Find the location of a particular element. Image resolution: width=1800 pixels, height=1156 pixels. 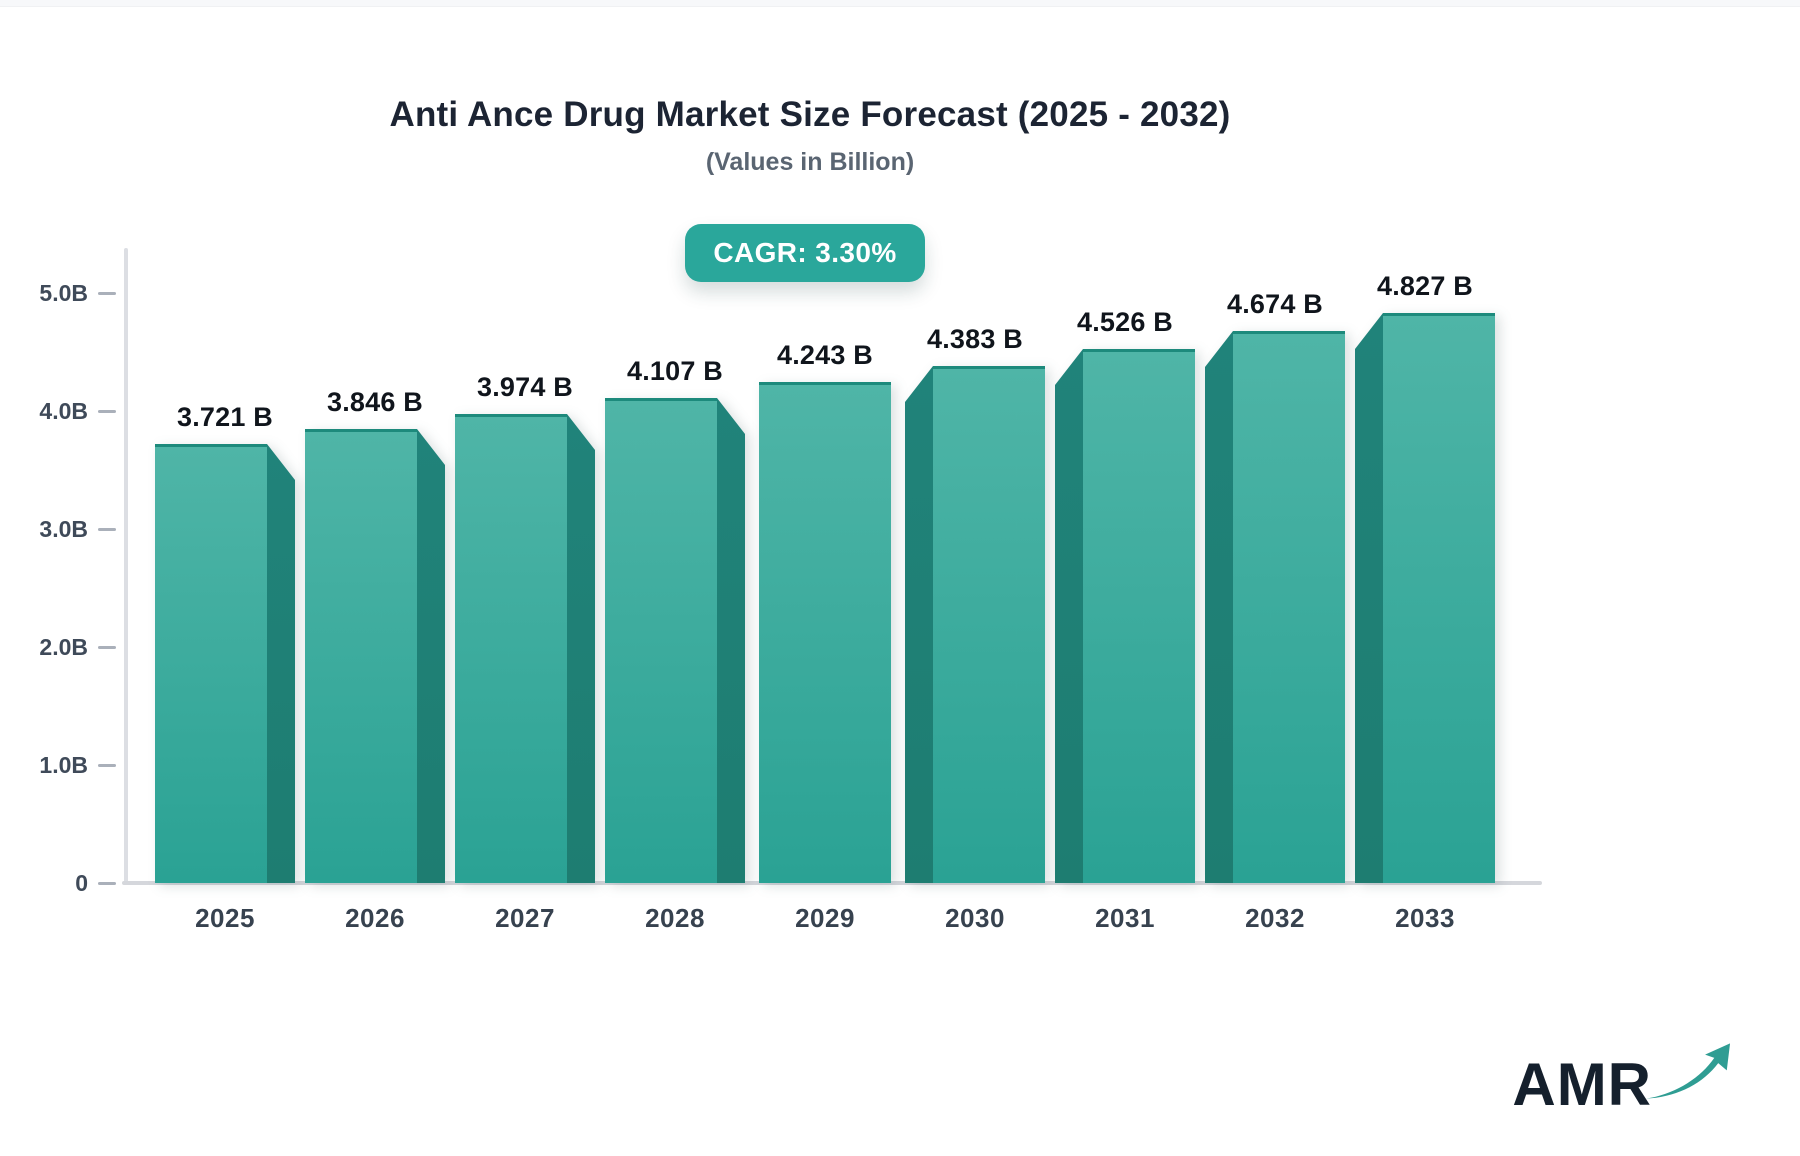

y-tick-label: 4.0B is located at coordinates (63, 411).